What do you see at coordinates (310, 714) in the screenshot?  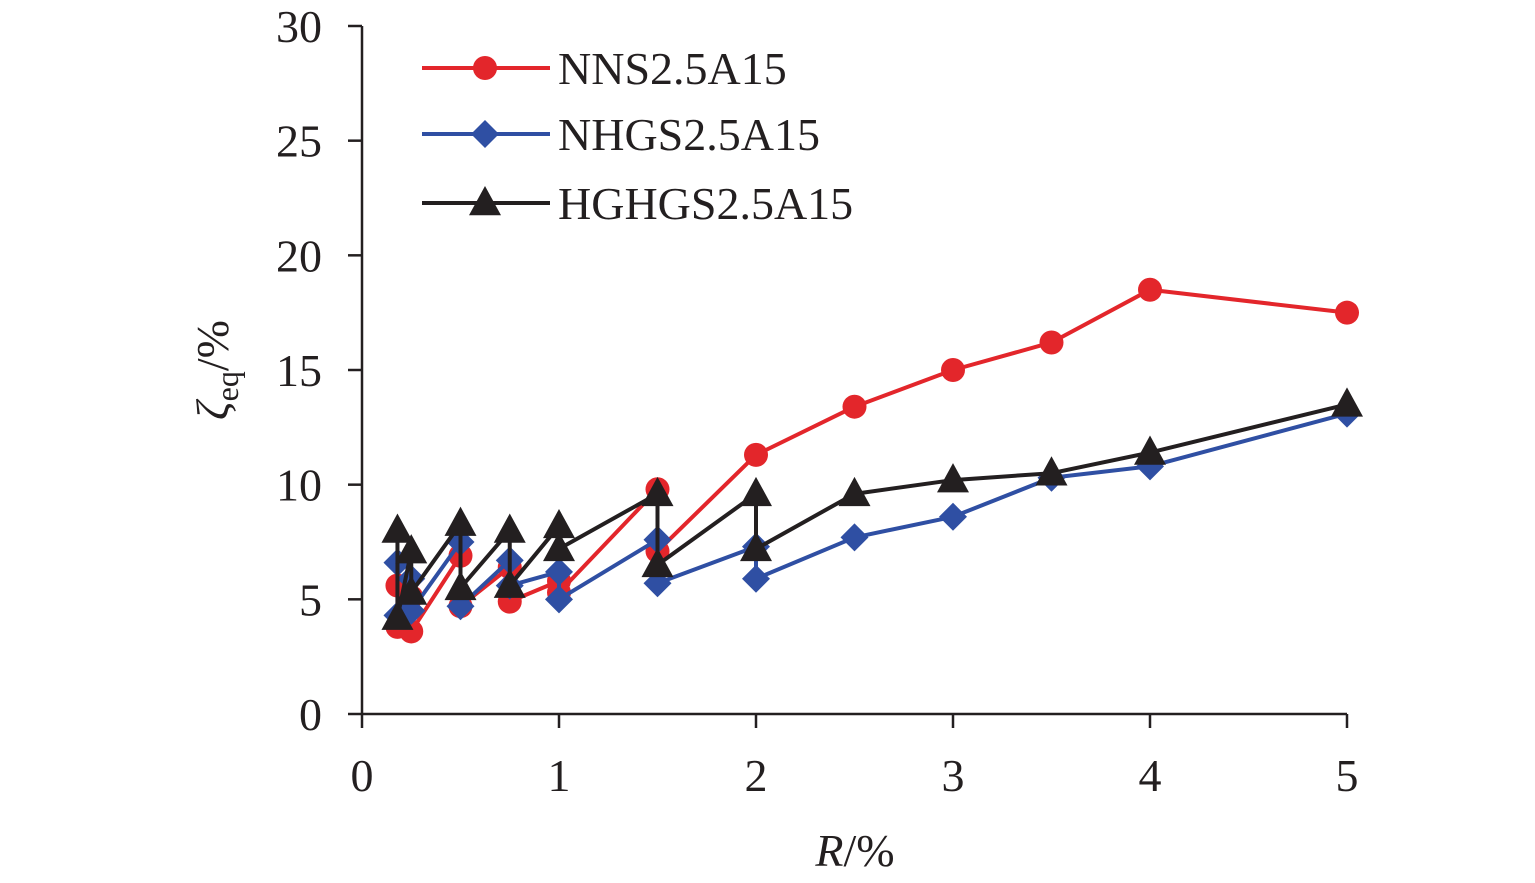 I see `y-tick-label: 0` at bounding box center [310, 714].